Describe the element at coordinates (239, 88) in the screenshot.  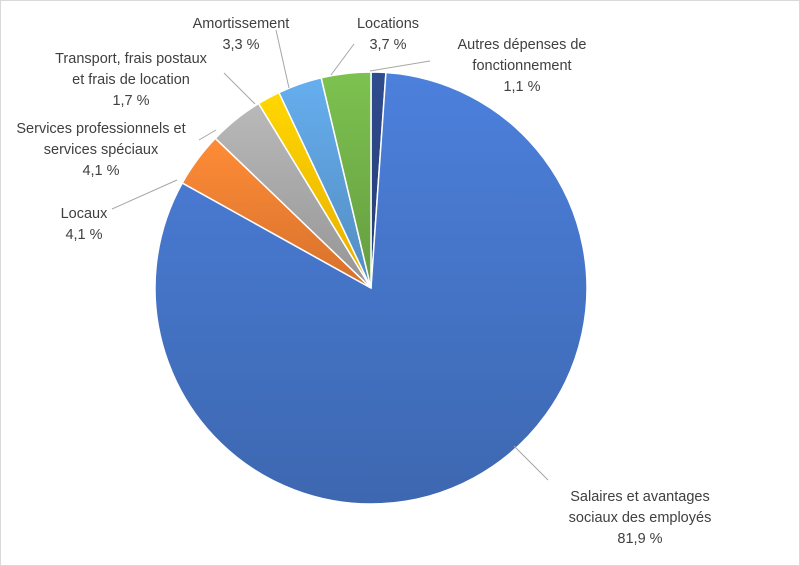
I see `leader-line-transport-frais-postaux-et-frais-de-location` at that location.